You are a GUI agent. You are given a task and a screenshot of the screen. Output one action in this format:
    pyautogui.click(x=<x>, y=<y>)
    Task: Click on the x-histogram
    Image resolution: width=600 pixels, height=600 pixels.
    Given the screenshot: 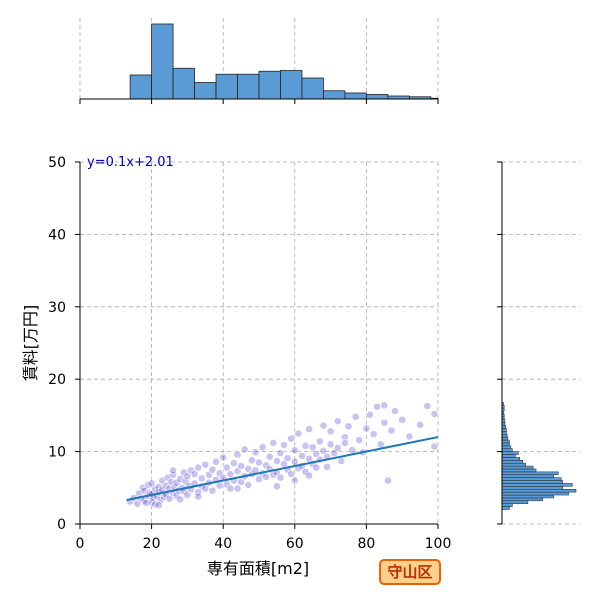 What is the action you would take?
    pyautogui.click(x=284, y=61)
    